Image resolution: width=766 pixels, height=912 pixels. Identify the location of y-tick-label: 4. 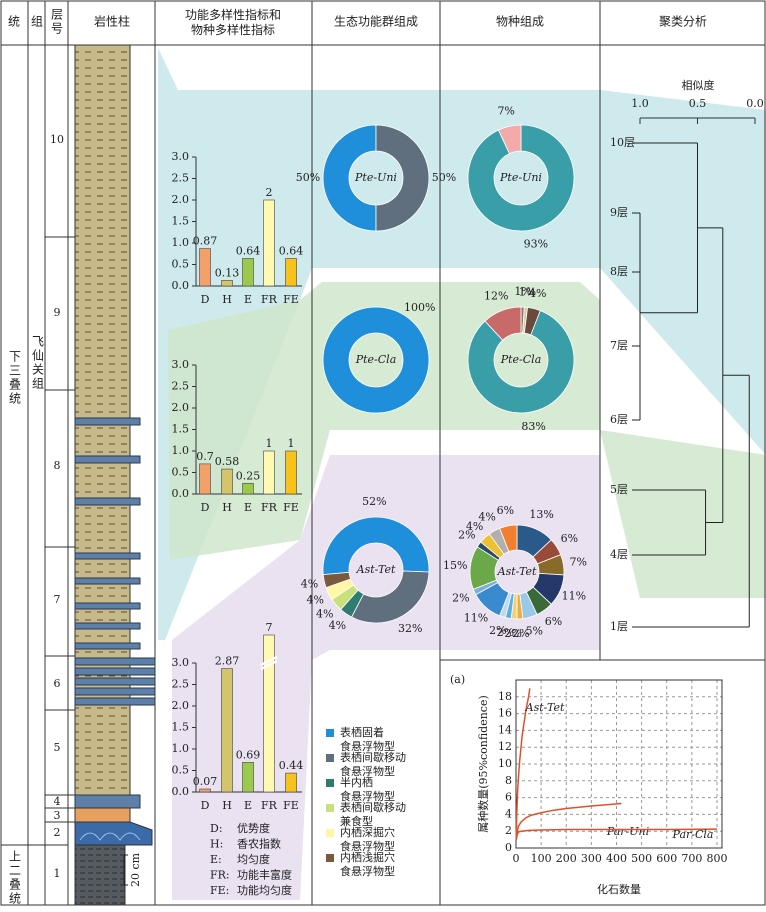
(508, 813).